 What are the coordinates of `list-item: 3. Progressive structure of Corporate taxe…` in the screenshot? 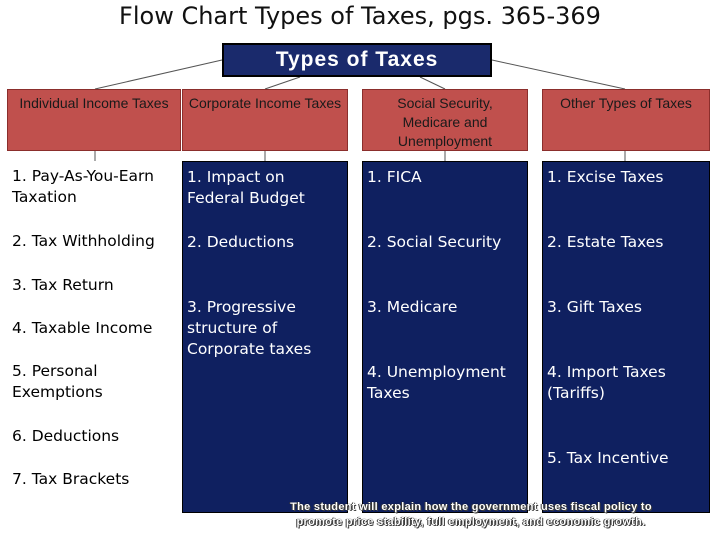 It's located at (249, 328).